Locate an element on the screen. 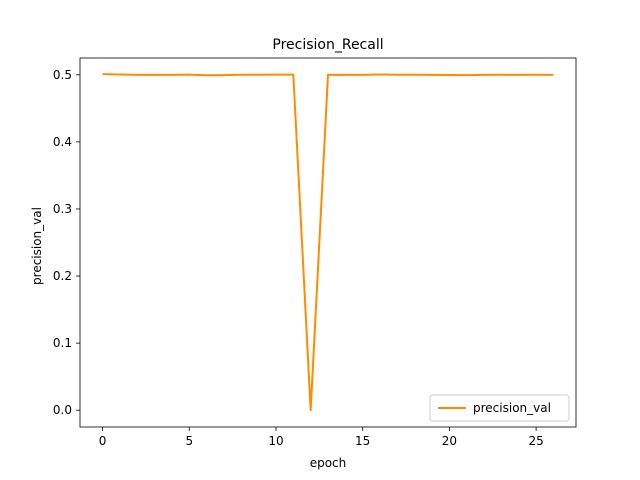 The image size is (640, 480). legend-label: precision_val is located at coordinates (512, 408).